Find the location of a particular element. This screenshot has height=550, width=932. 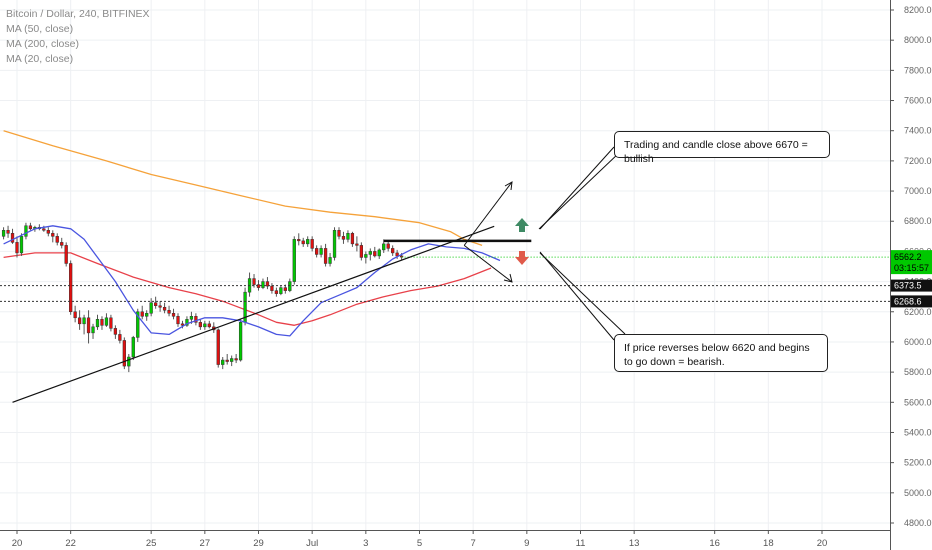

y-tick-label: 6200.0 is located at coordinates (918, 312).